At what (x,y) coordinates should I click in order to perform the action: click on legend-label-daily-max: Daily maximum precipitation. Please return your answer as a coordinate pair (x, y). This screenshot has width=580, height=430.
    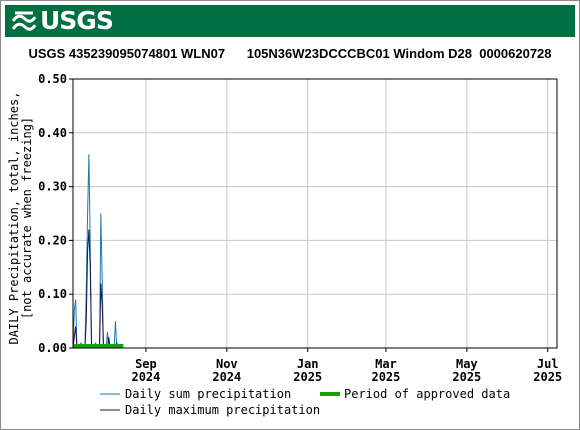
    Looking at the image, I should click on (222, 410).